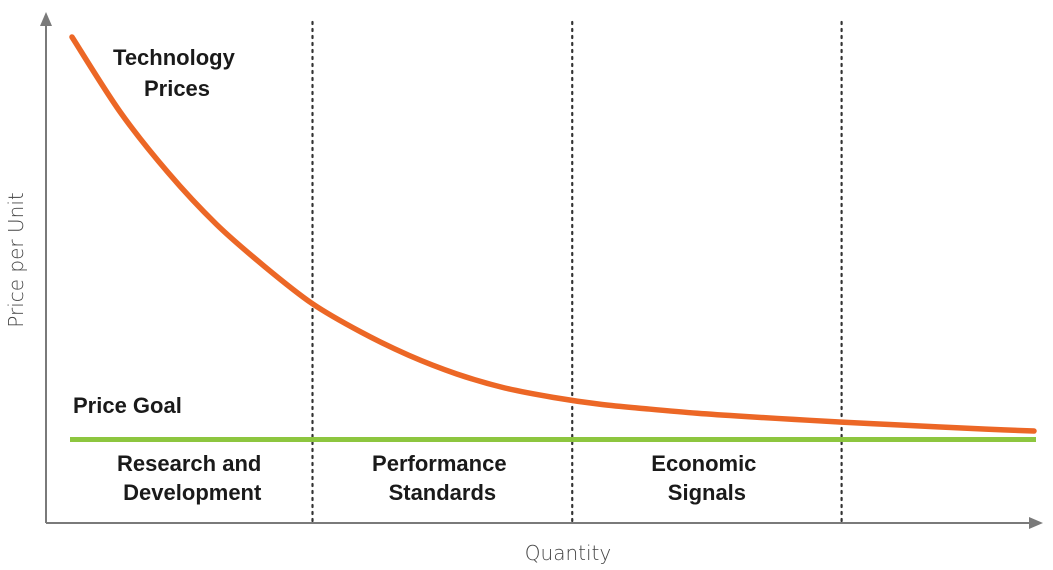 Image resolution: width=1053 pixels, height=570 pixels. What do you see at coordinates (16, 259) in the screenshot?
I see `y-axis-label: Price per Unit` at bounding box center [16, 259].